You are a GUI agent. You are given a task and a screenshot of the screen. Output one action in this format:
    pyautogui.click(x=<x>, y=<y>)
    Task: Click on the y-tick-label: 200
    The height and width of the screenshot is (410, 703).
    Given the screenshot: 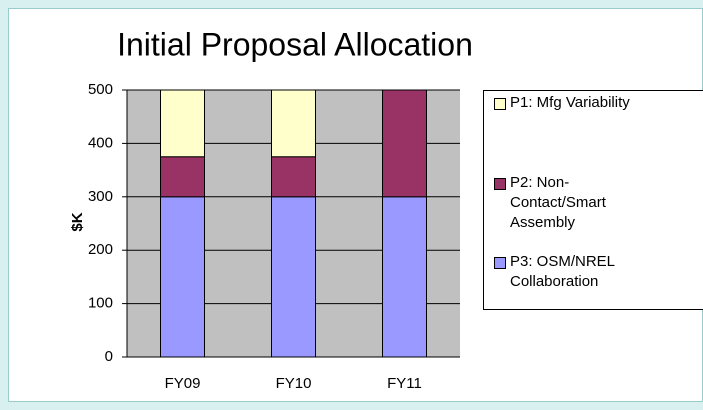 What is the action you would take?
    pyautogui.click(x=100, y=249)
    